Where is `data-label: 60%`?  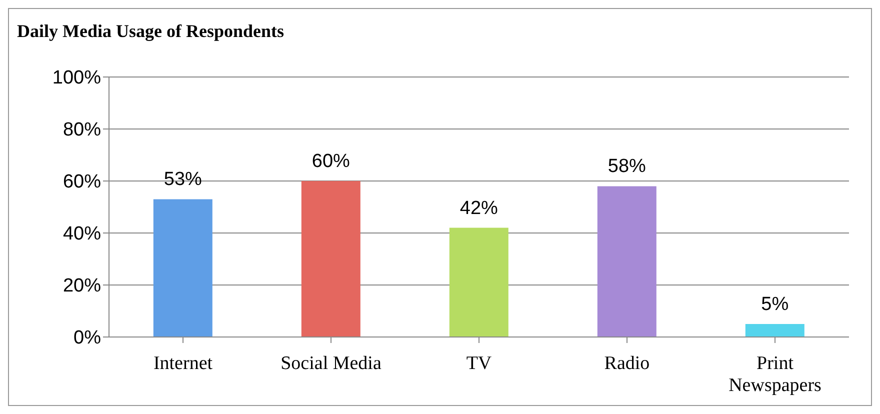
data-label: 60% is located at coordinates (331, 161).